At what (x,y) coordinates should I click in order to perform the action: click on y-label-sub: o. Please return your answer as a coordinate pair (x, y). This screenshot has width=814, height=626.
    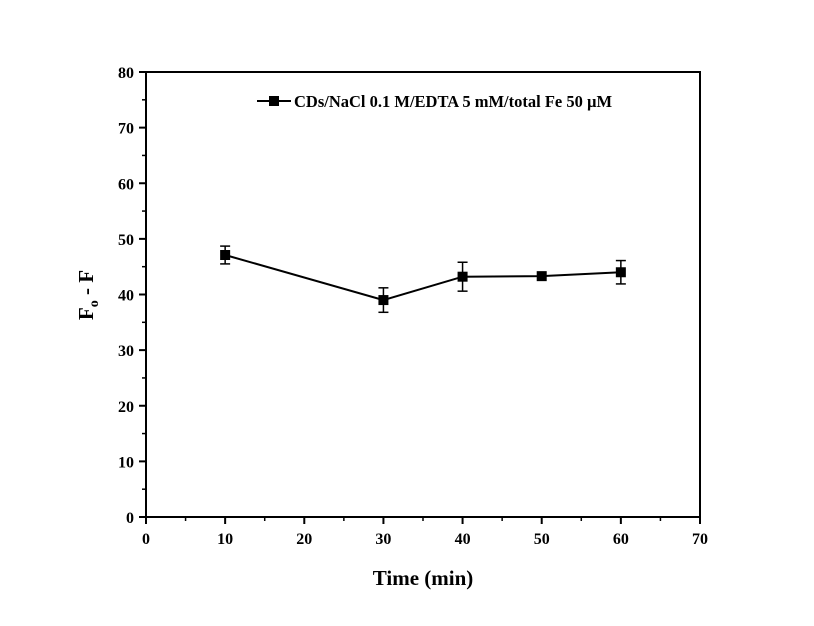
    Looking at the image, I should click on (94, 303).